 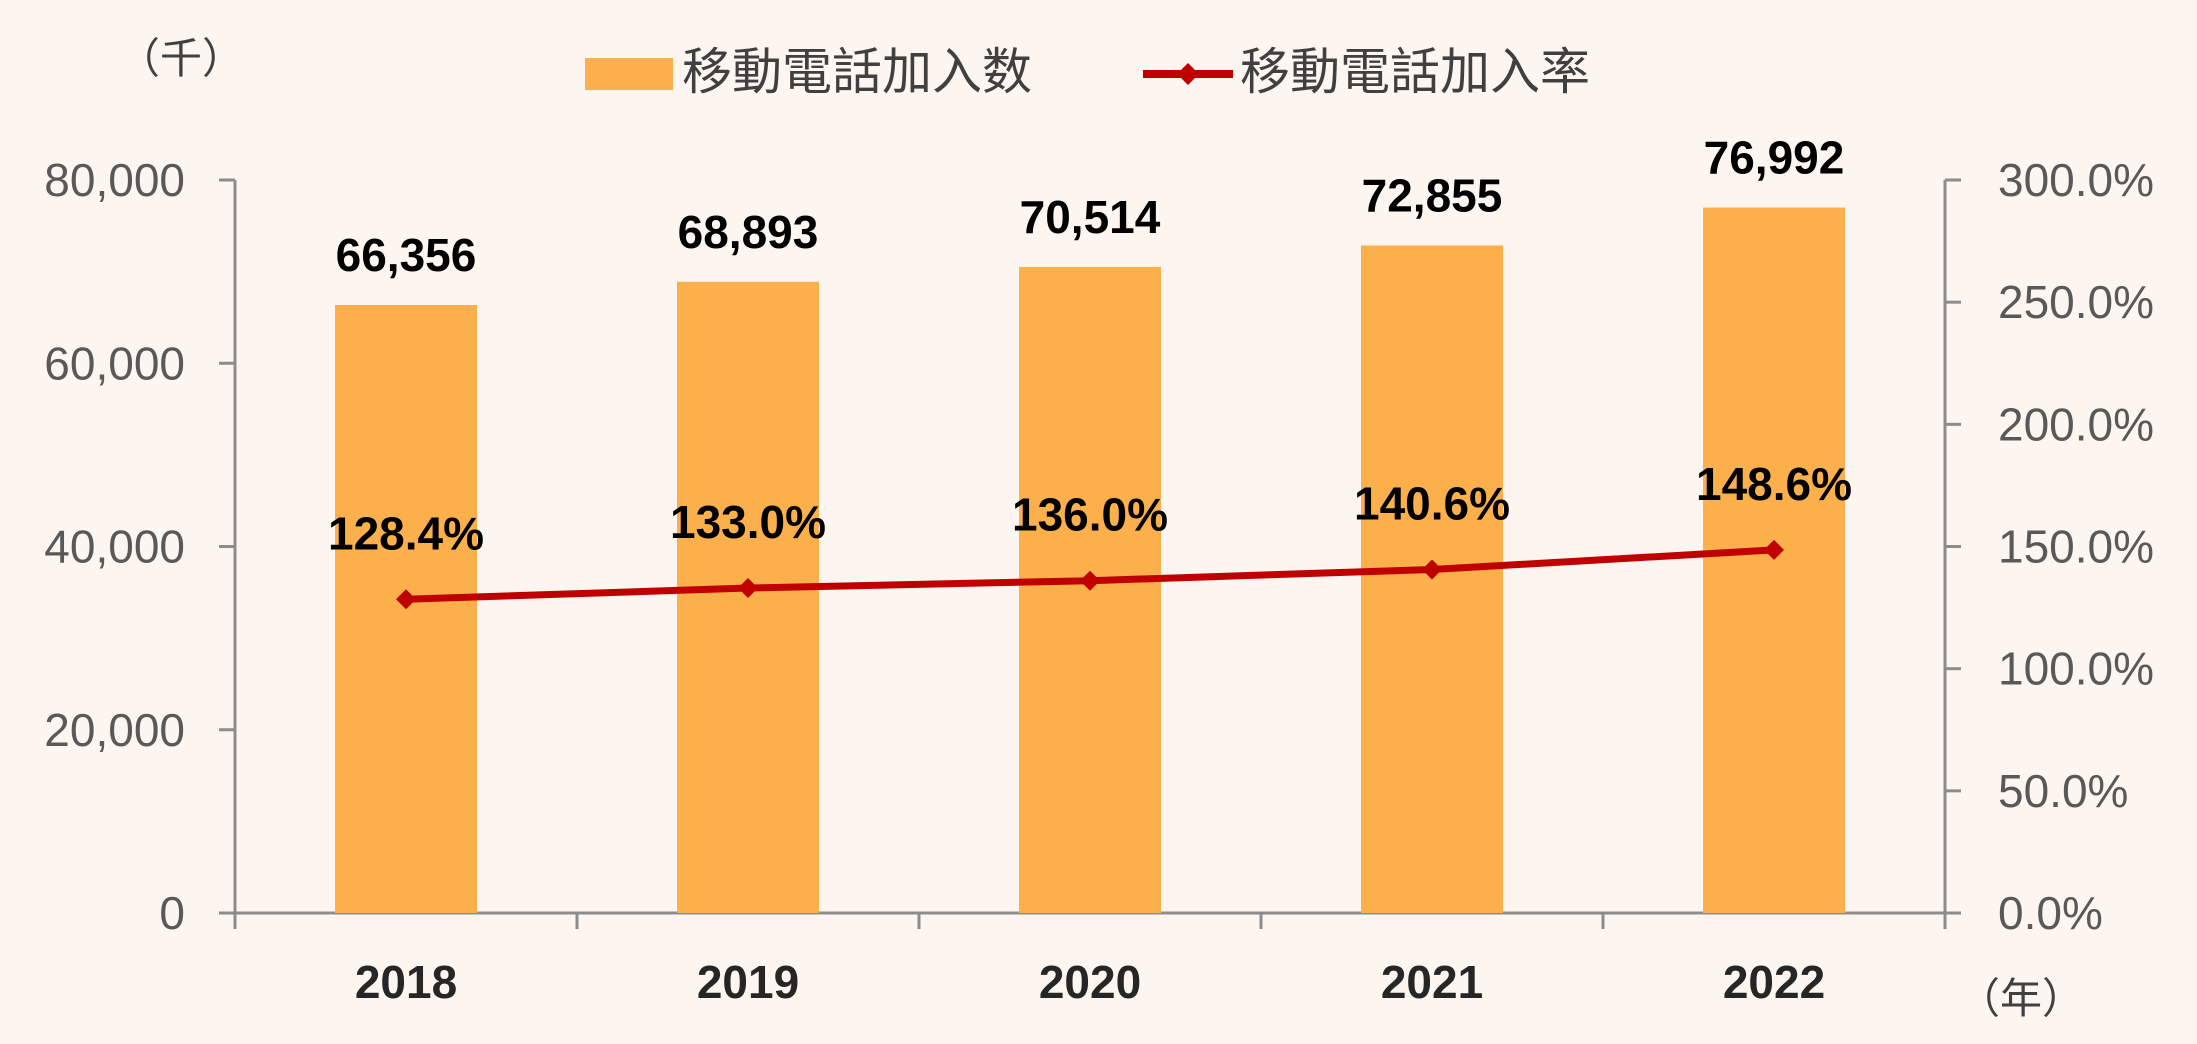 I want to click on bar-value-label: 70,514, so click(x=1090, y=217).